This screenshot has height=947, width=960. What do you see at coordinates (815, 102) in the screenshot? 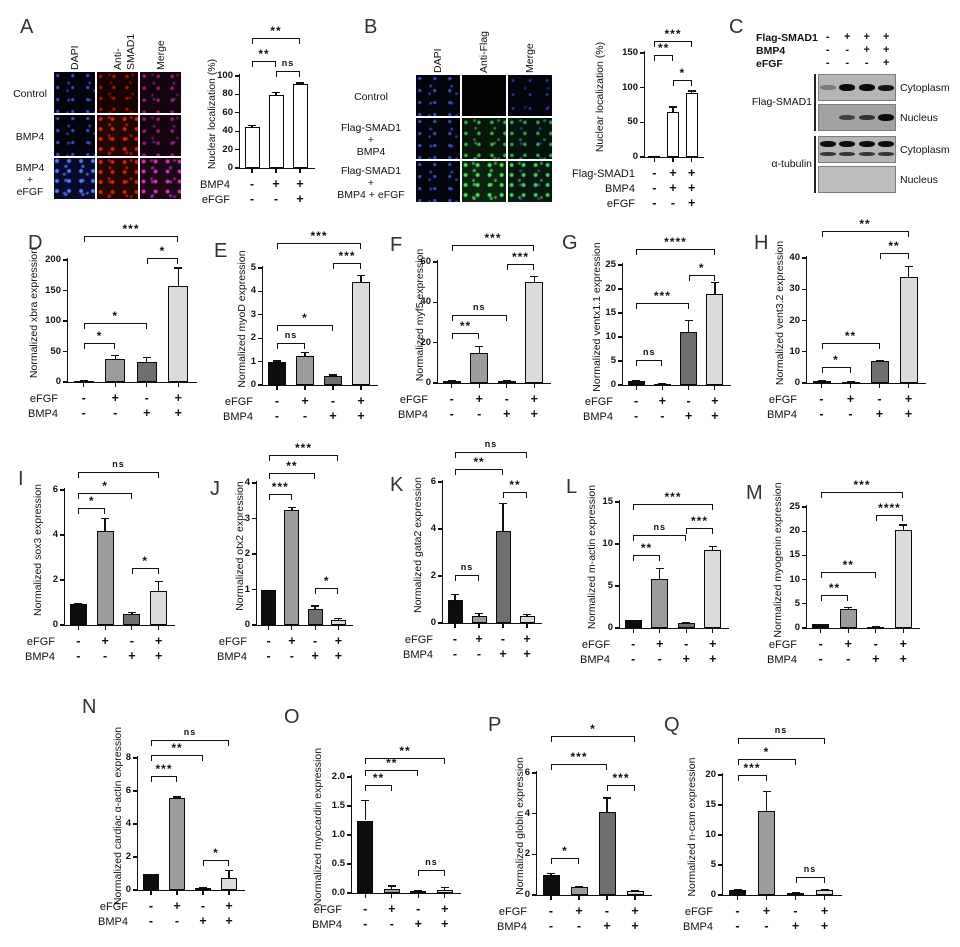
I see `blot-group-bracket` at bounding box center [815, 102].